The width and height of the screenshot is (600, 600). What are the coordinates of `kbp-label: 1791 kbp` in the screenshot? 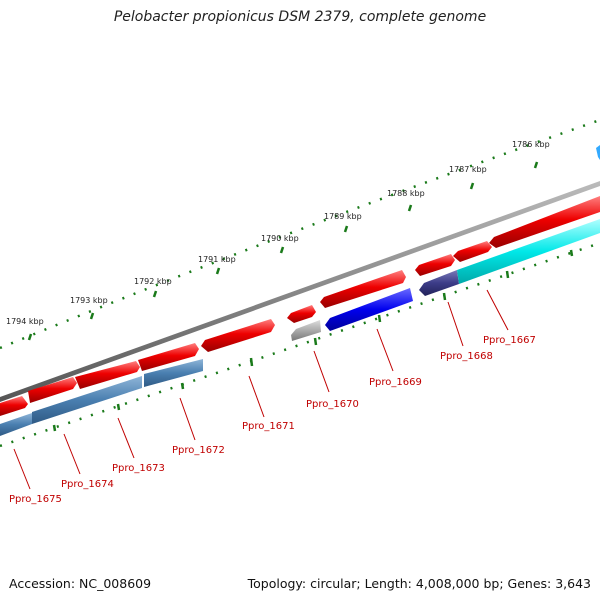 It's located at (217, 259).